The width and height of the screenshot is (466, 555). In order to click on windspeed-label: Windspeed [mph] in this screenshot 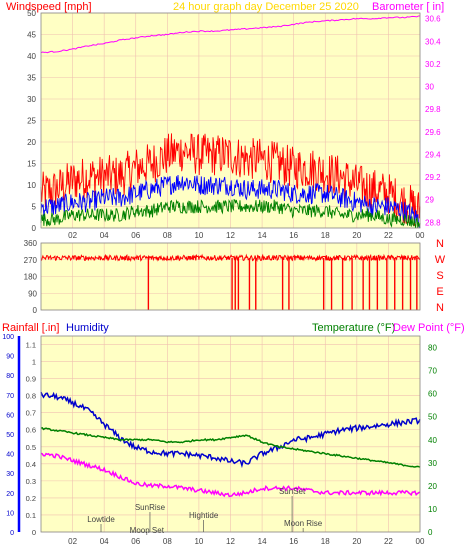, I will do `click(49, 7)`.